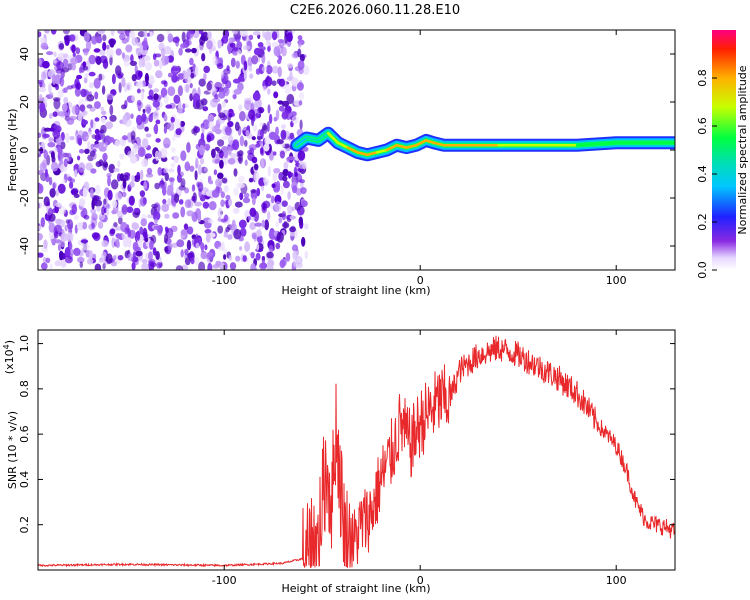 Image resolution: width=750 pixels, height=600 pixels. Describe the element at coordinates (24, 54) in the screenshot. I see `y-tick-label: 40` at that location.